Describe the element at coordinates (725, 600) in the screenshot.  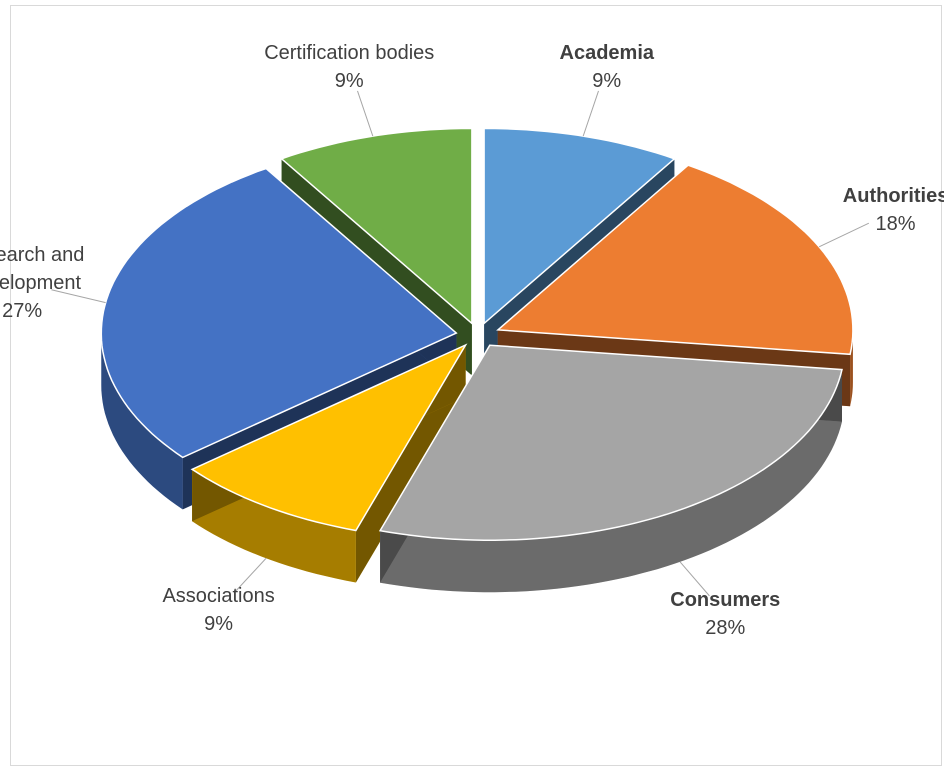
I see `category-label: Consumers` at that location.